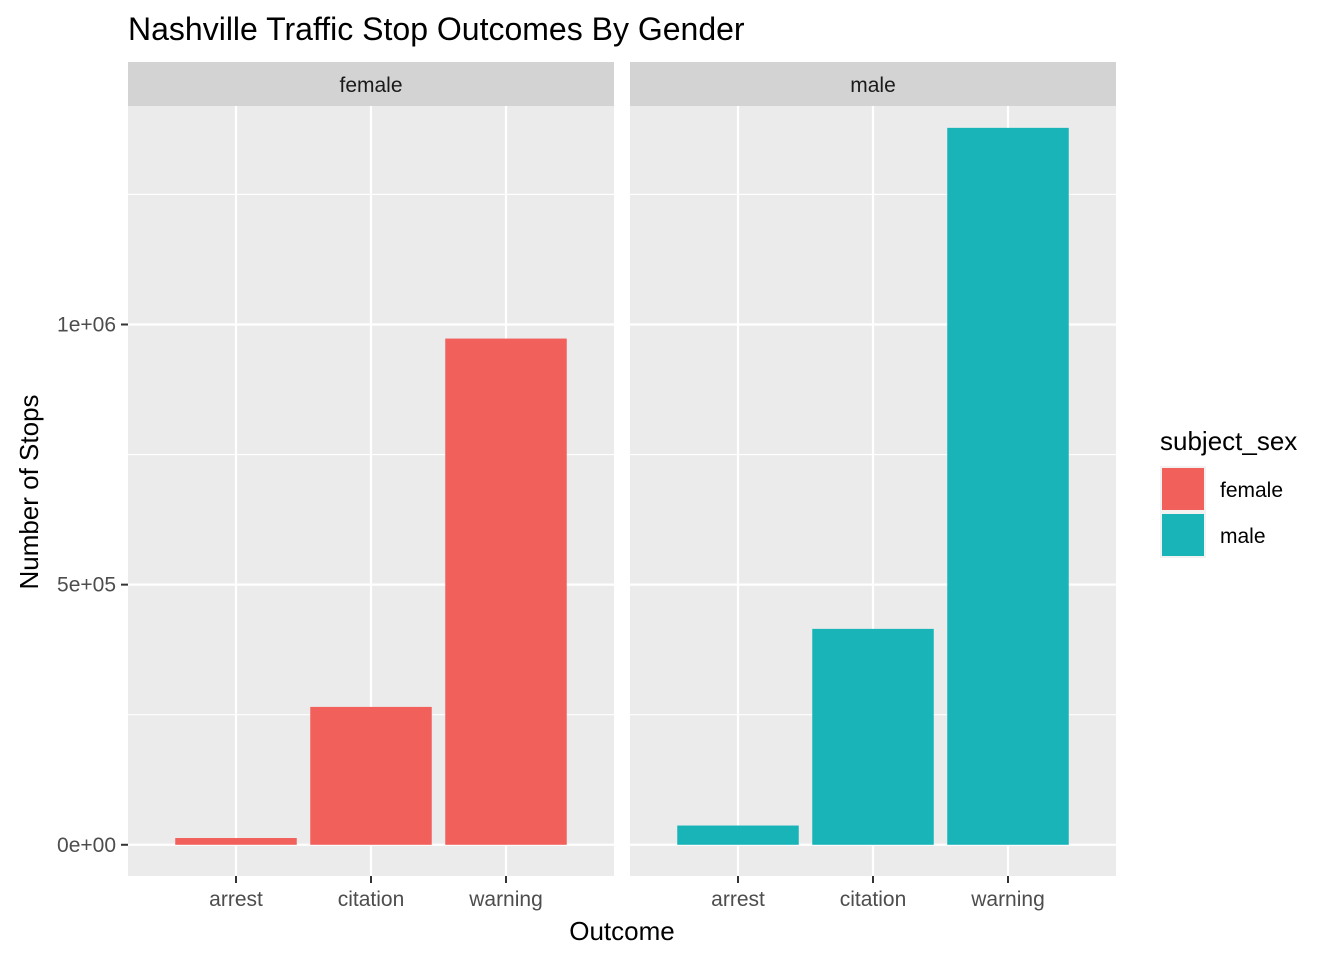  Describe the element at coordinates (1228, 441) in the screenshot. I see `legend-title: subject_sex` at that location.